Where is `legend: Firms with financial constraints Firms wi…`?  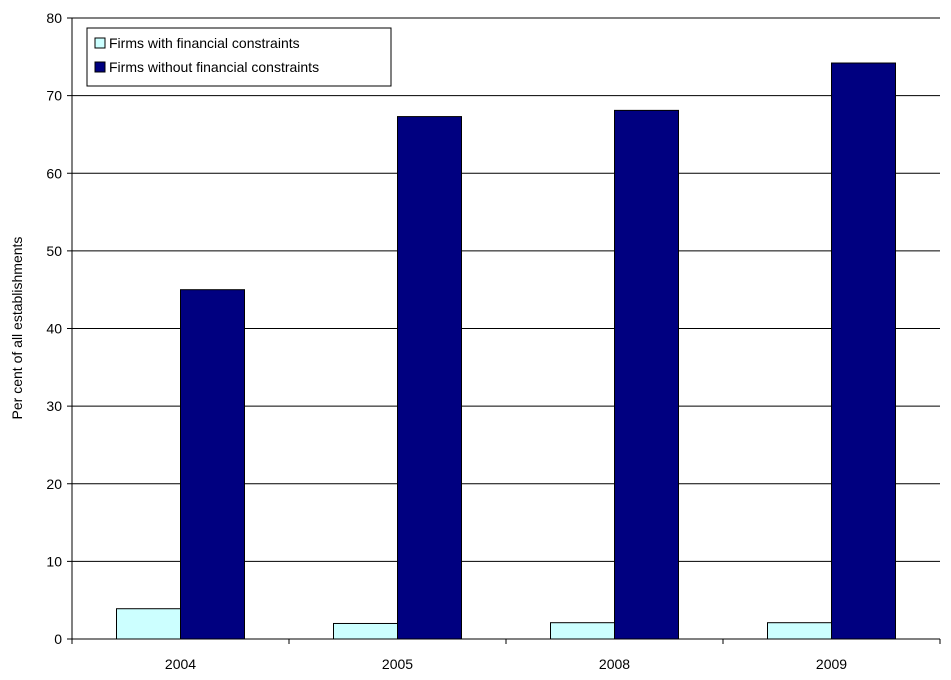 legend: Firms with financial constraints Firms wi… is located at coordinates (239, 57).